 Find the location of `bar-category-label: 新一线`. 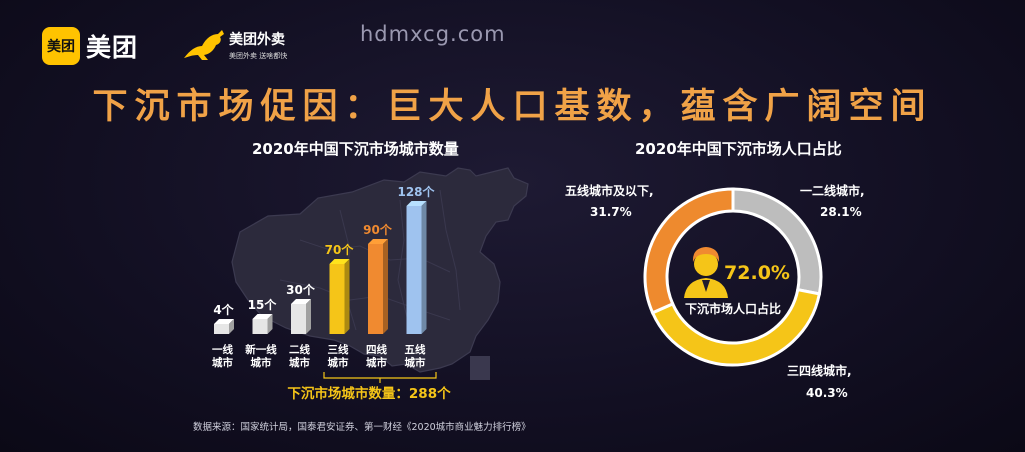

bar-category-label: 新一线 is located at coordinates (261, 349).